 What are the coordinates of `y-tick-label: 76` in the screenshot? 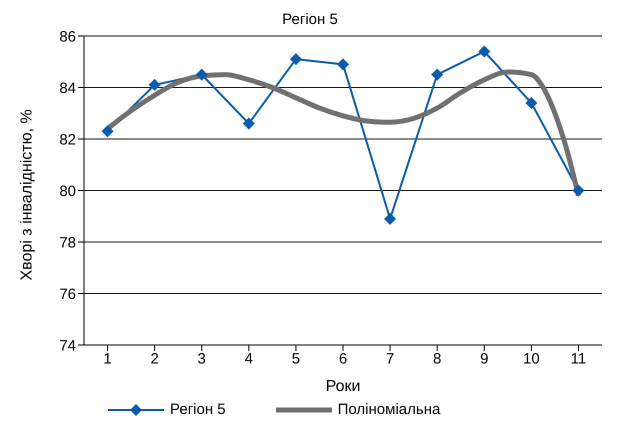 It's located at (67, 294).